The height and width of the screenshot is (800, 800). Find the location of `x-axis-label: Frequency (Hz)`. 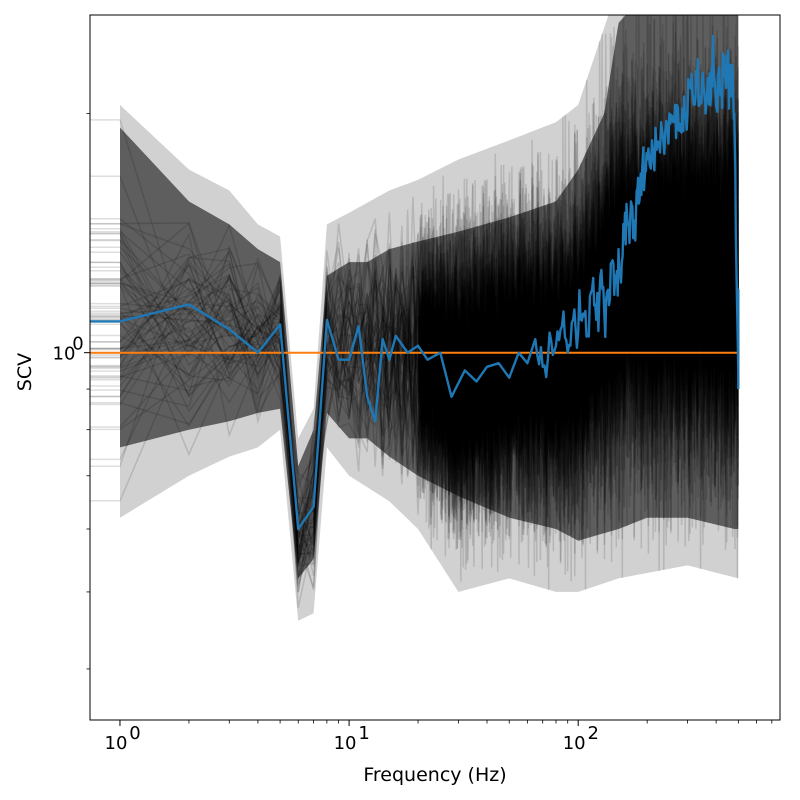

x-axis-label: Frequency (Hz) is located at coordinates (434, 775).